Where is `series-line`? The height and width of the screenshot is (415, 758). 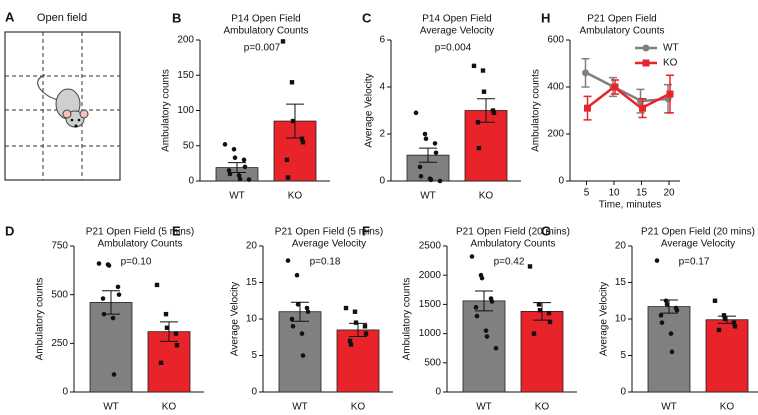 series-line is located at coordinates (627, 97).